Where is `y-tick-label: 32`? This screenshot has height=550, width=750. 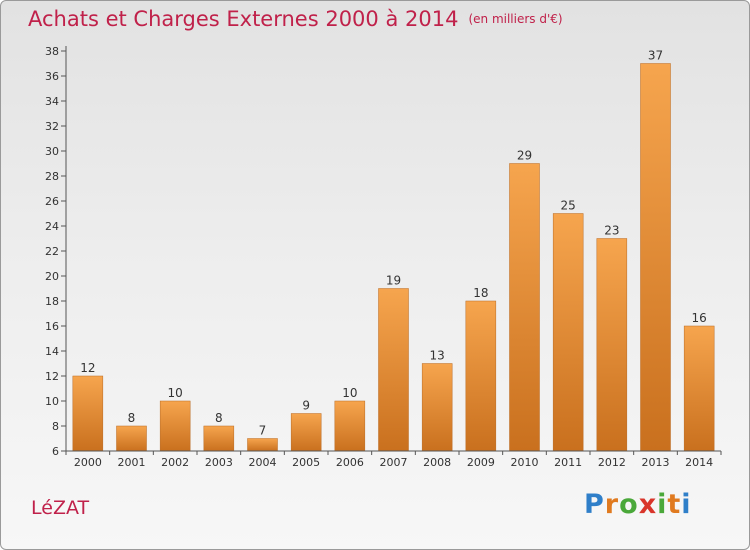 y-tick-label: 32 is located at coordinates (52, 126).